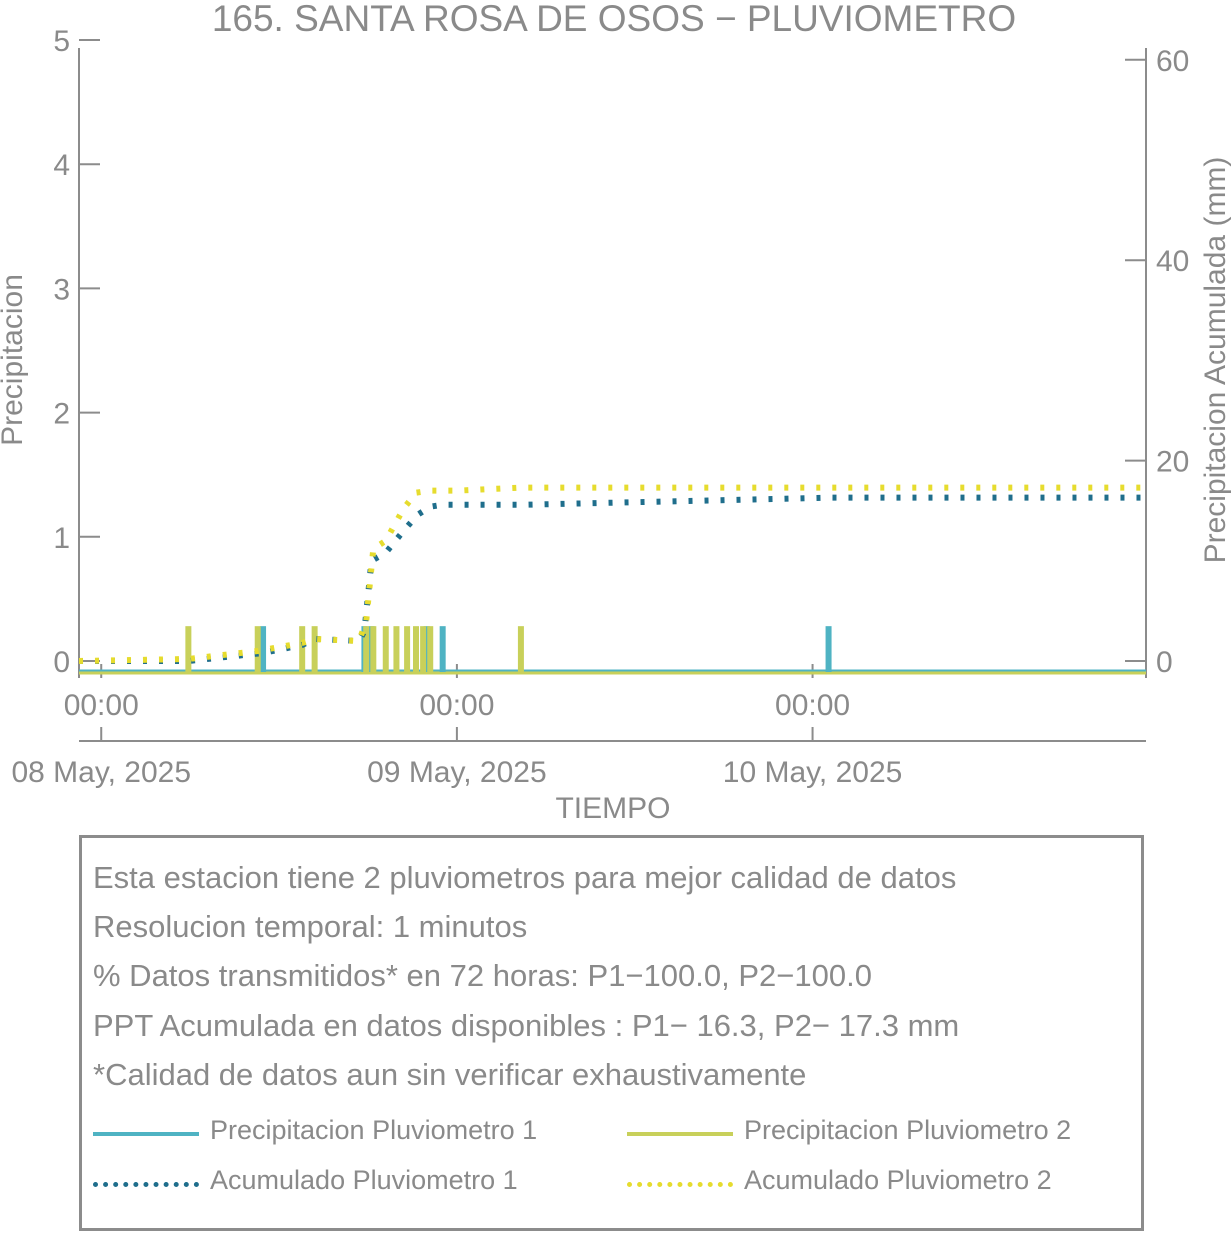 The height and width of the screenshot is (1236, 1232). I want to click on info-line-resolution: Resolucion temporal: 1 minutos, so click(310, 926).